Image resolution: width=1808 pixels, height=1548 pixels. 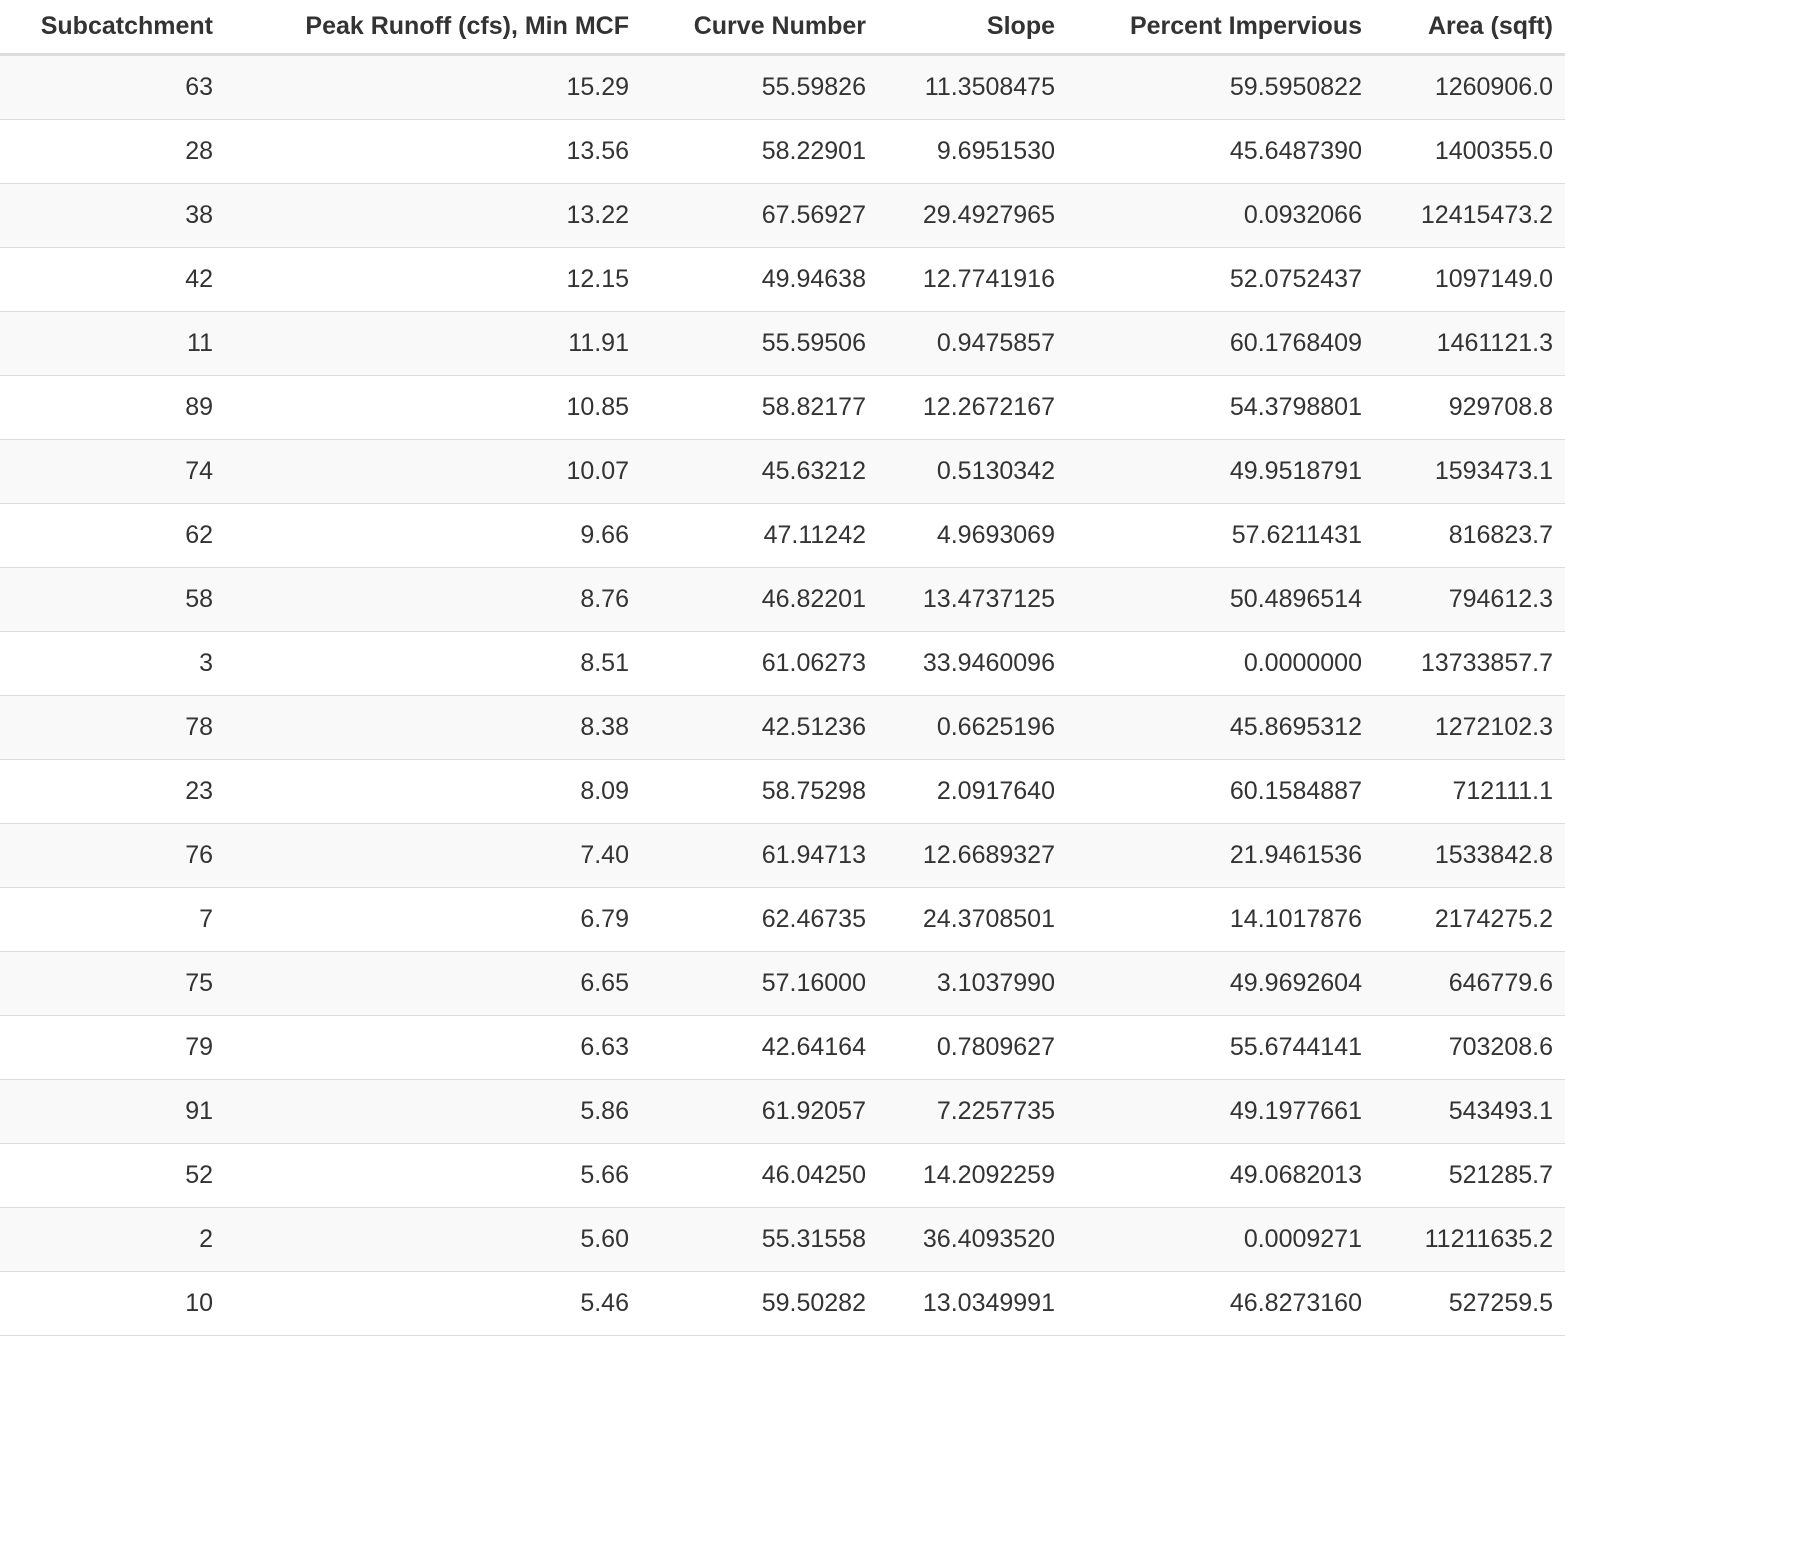 I want to click on percent-impervious-cell: 60.1584887, so click(x=1220, y=791).